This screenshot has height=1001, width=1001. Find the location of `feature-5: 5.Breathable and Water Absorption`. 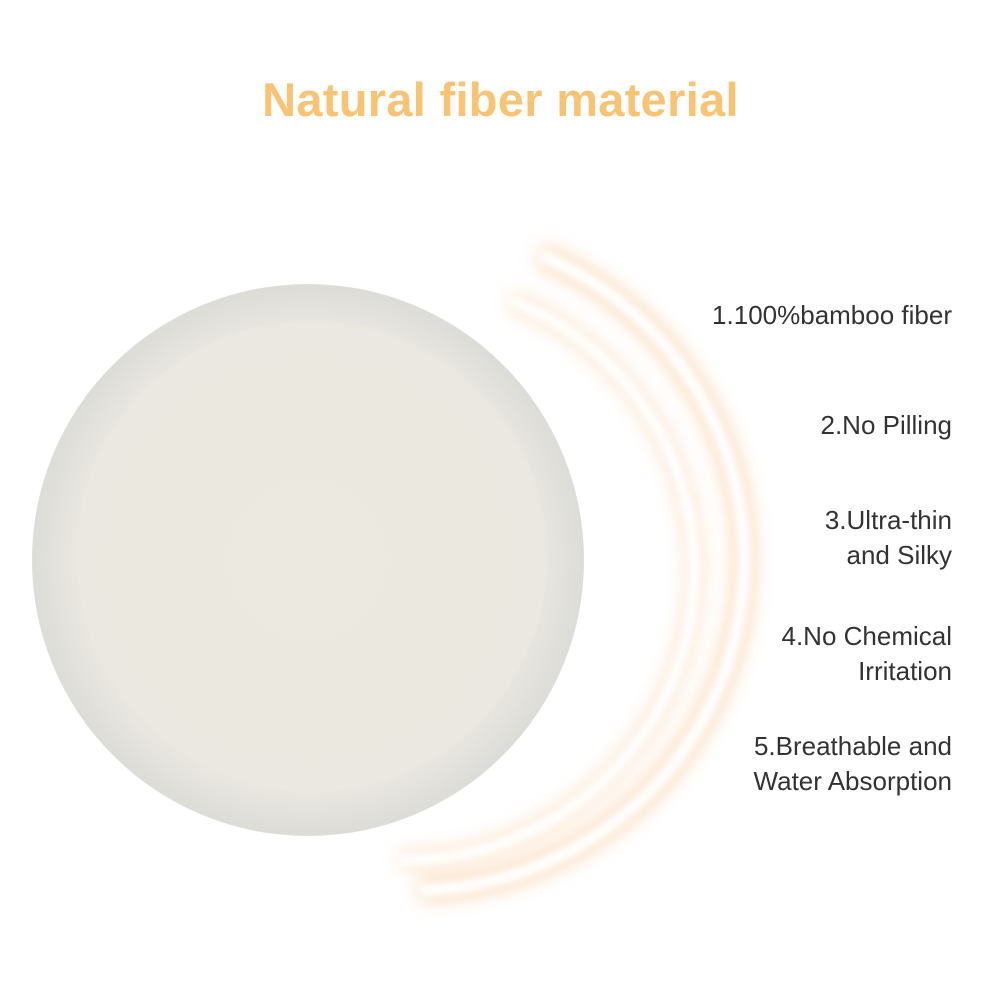

feature-5: 5.Breathable and Water Absorption is located at coordinates (853, 764).